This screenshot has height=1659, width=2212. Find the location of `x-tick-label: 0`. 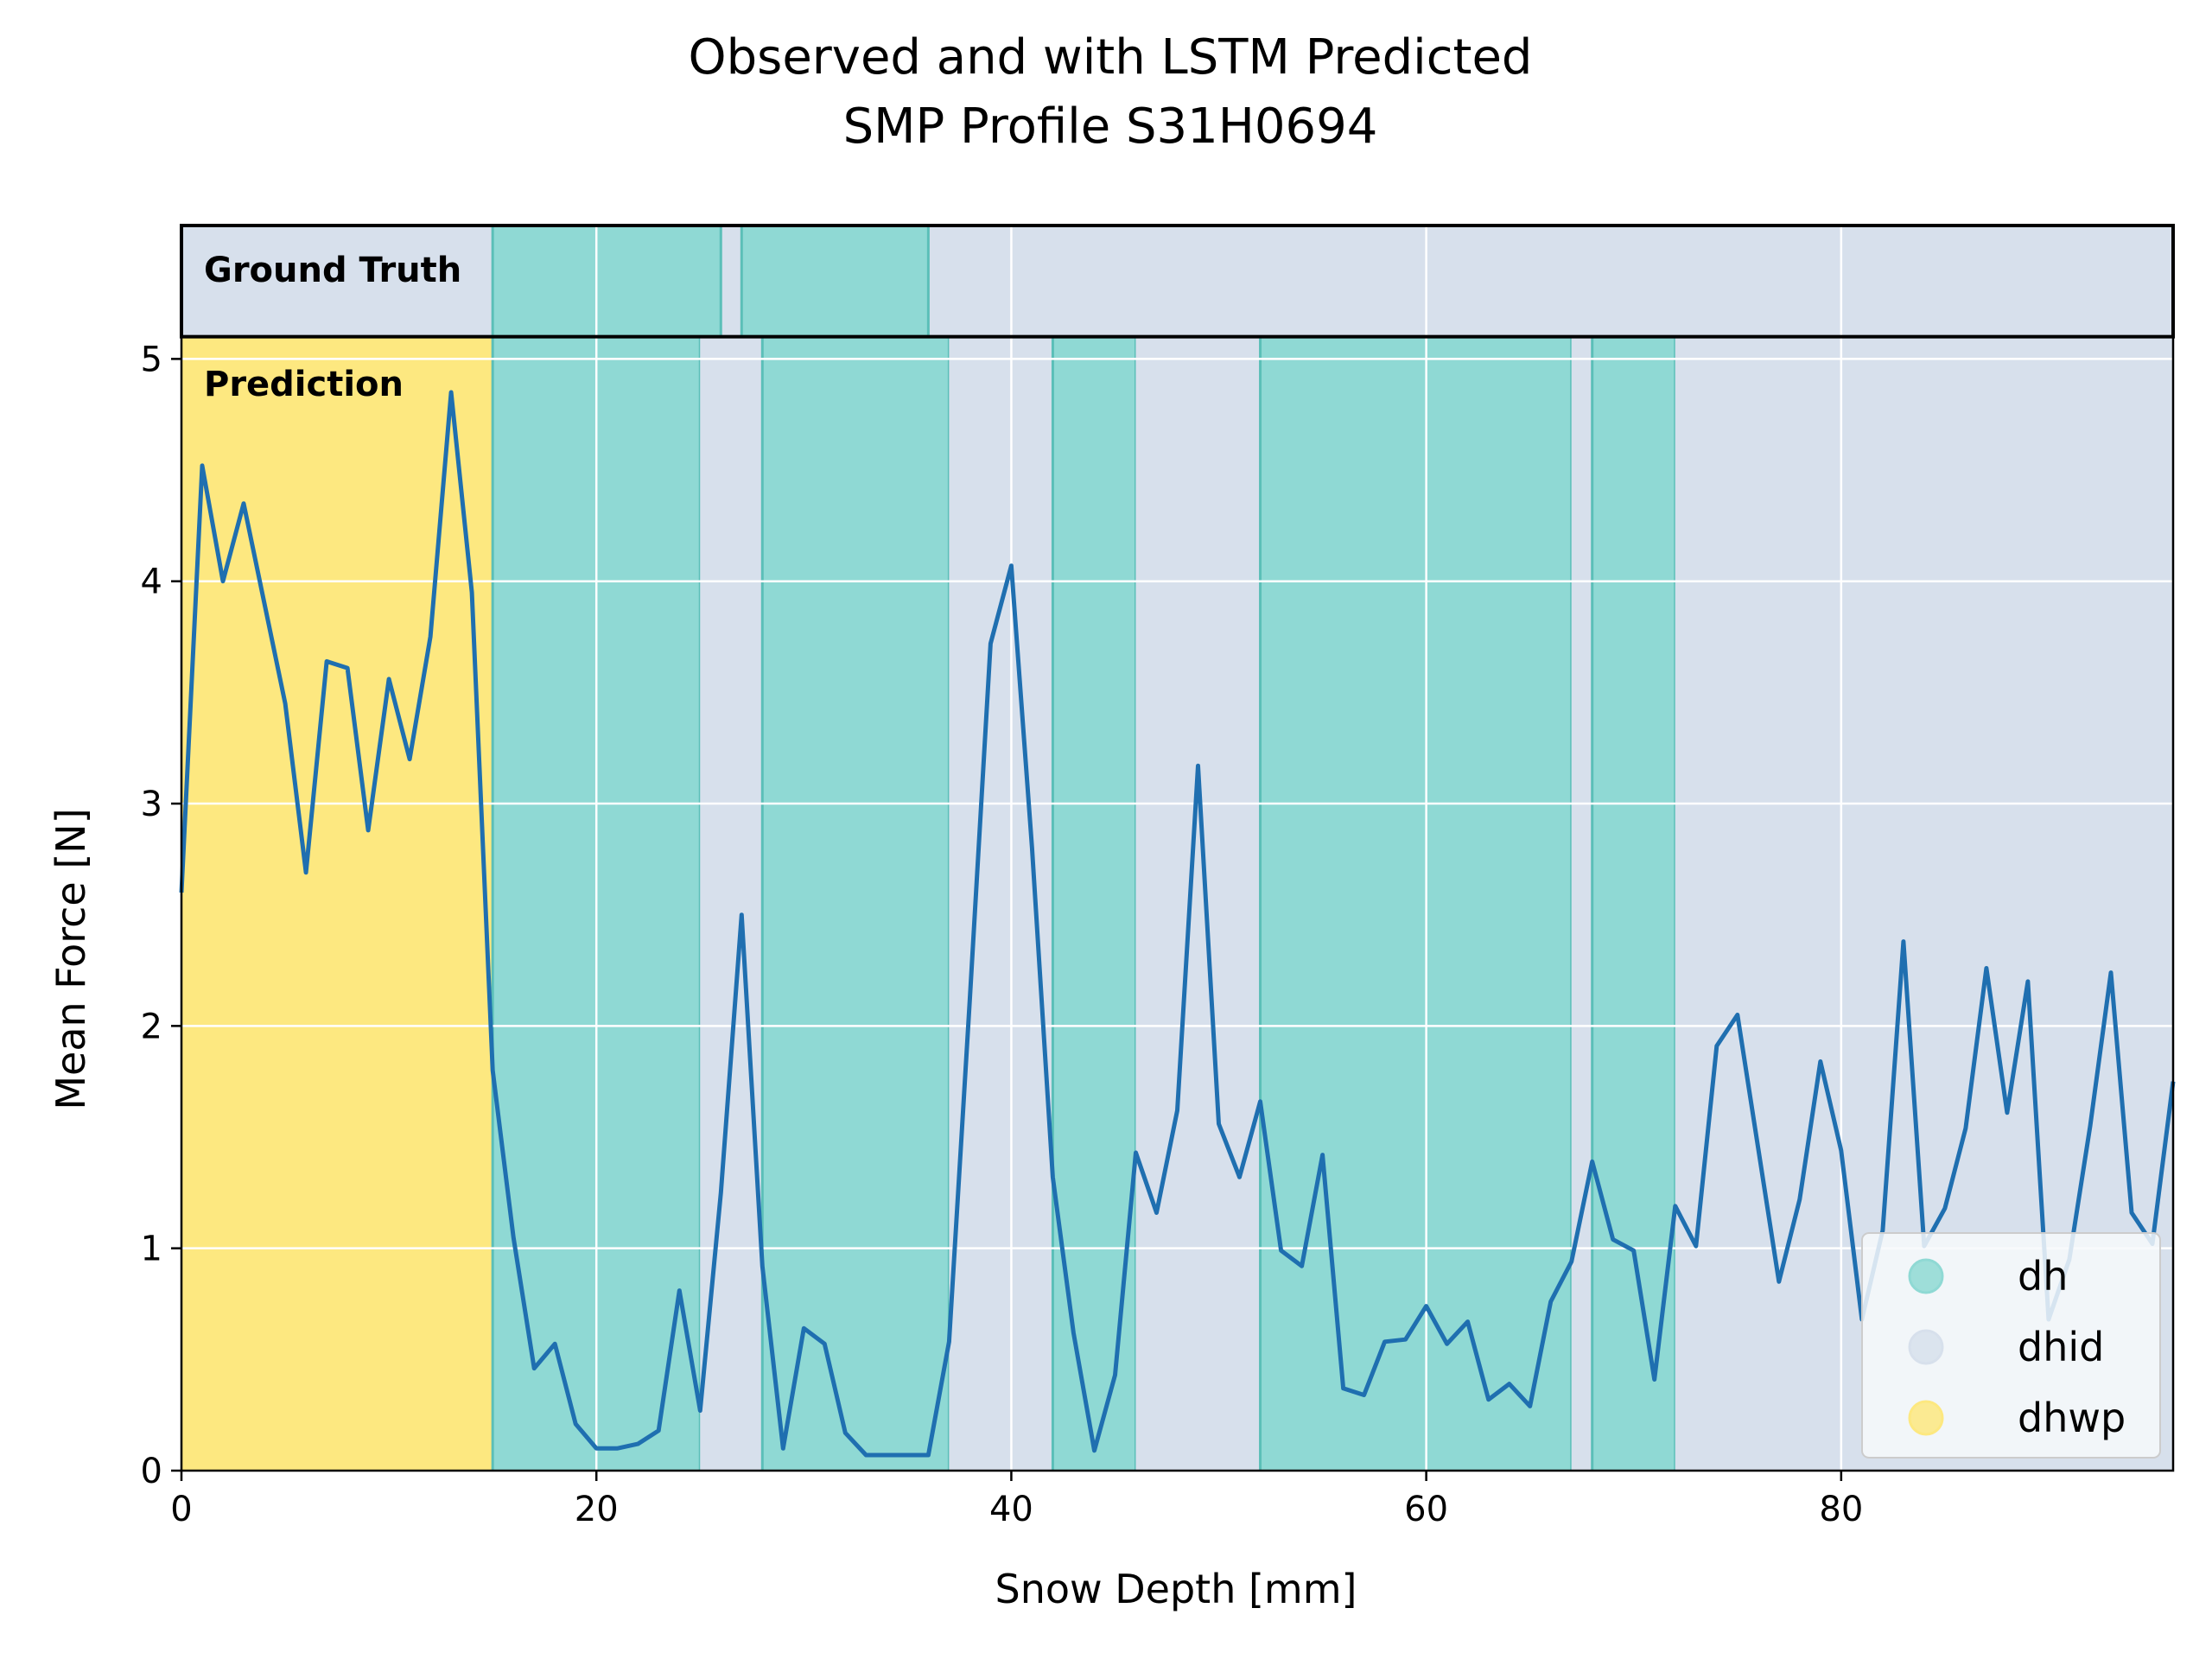

x-tick-label: 0 is located at coordinates (181, 1509).